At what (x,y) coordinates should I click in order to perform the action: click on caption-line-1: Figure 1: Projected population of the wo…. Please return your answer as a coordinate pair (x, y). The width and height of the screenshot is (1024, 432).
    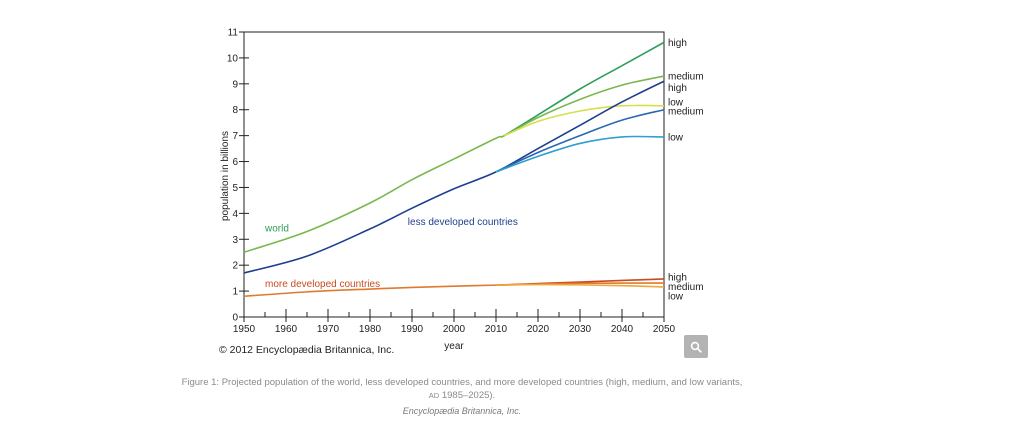
    Looking at the image, I should click on (462, 382).